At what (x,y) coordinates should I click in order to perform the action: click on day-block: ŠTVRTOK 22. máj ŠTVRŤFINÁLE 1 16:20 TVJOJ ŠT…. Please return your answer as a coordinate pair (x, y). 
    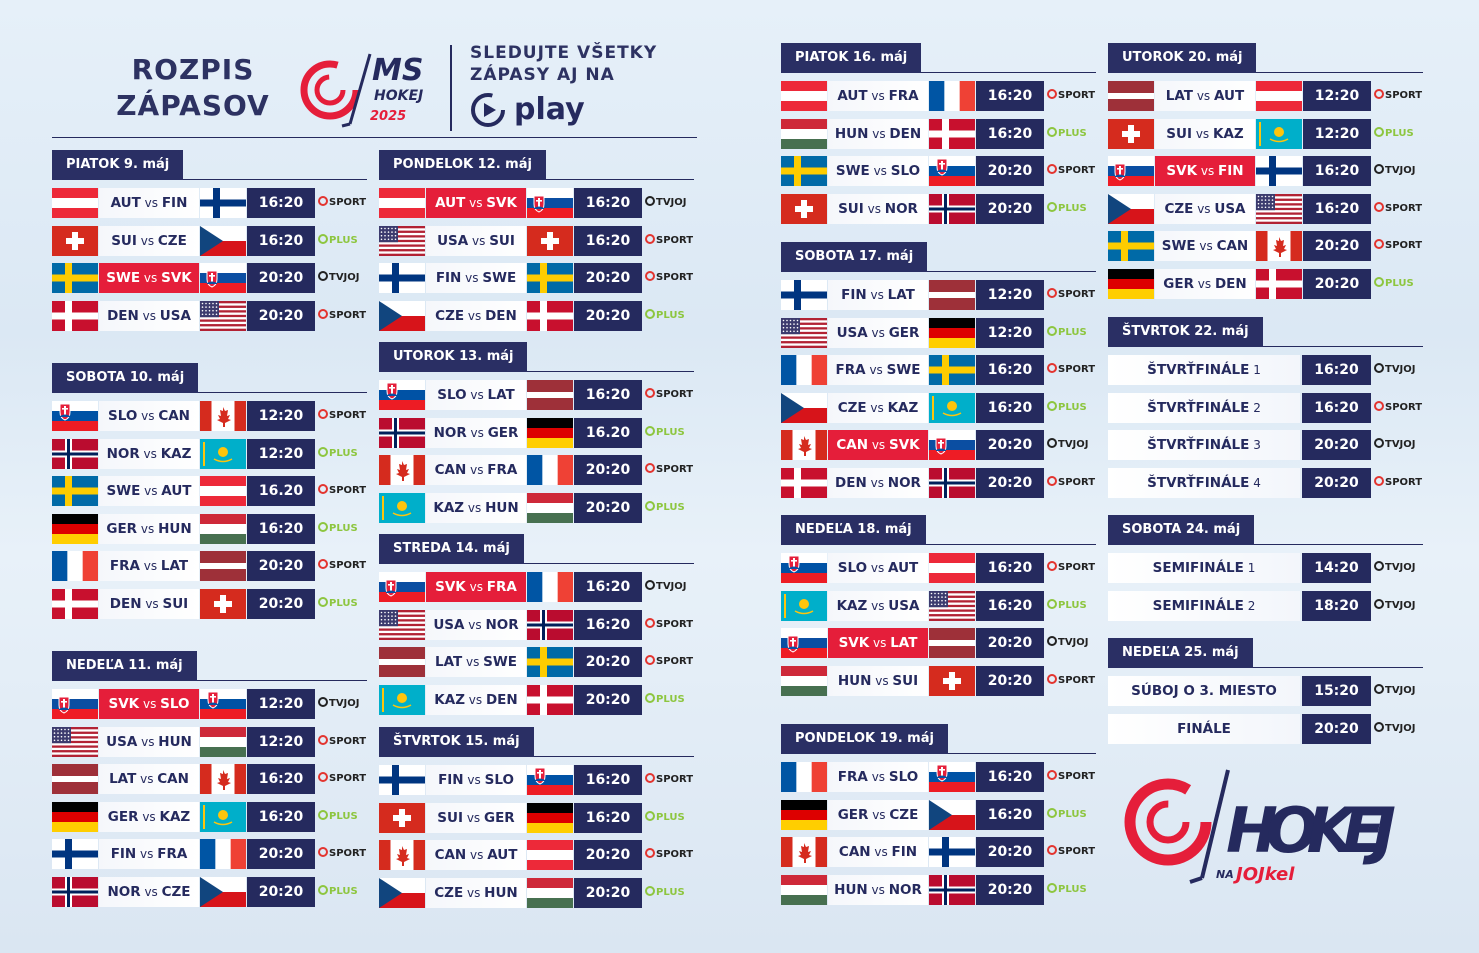
    Looking at the image, I should click on (1265, 407).